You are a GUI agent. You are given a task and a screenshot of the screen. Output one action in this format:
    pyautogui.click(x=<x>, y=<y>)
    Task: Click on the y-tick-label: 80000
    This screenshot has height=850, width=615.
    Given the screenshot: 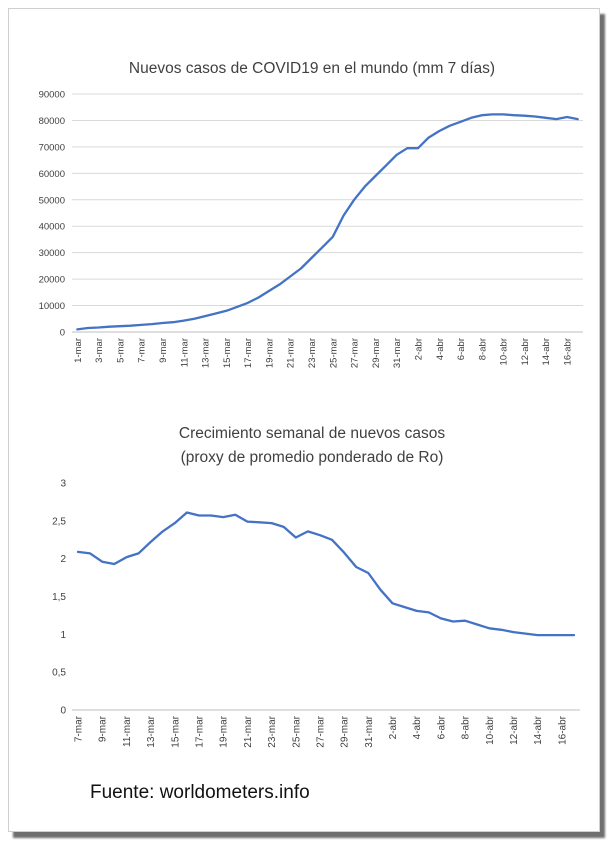 What is the action you would take?
    pyautogui.click(x=52, y=121)
    